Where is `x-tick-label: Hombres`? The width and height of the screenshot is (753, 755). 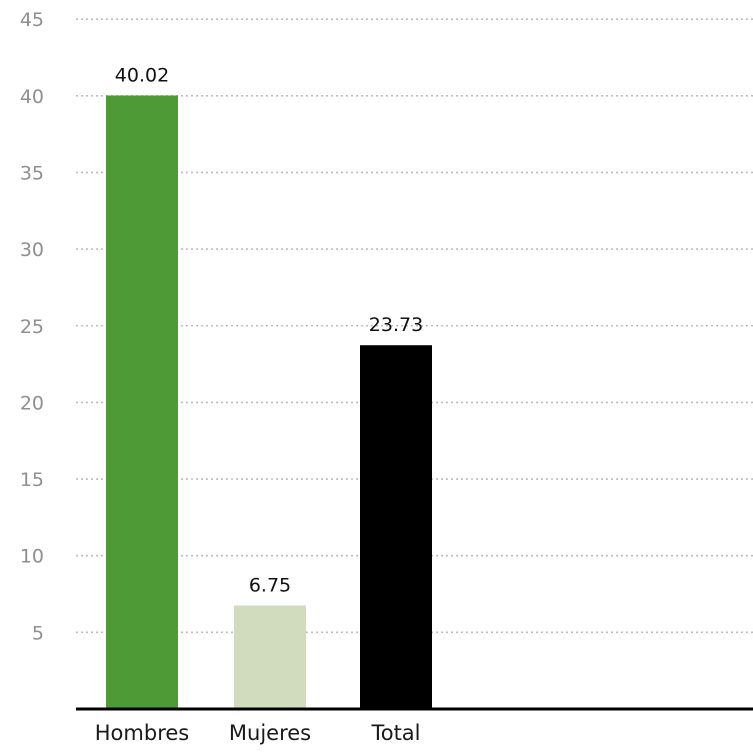
x-tick-label: Hombres is located at coordinates (142, 733).